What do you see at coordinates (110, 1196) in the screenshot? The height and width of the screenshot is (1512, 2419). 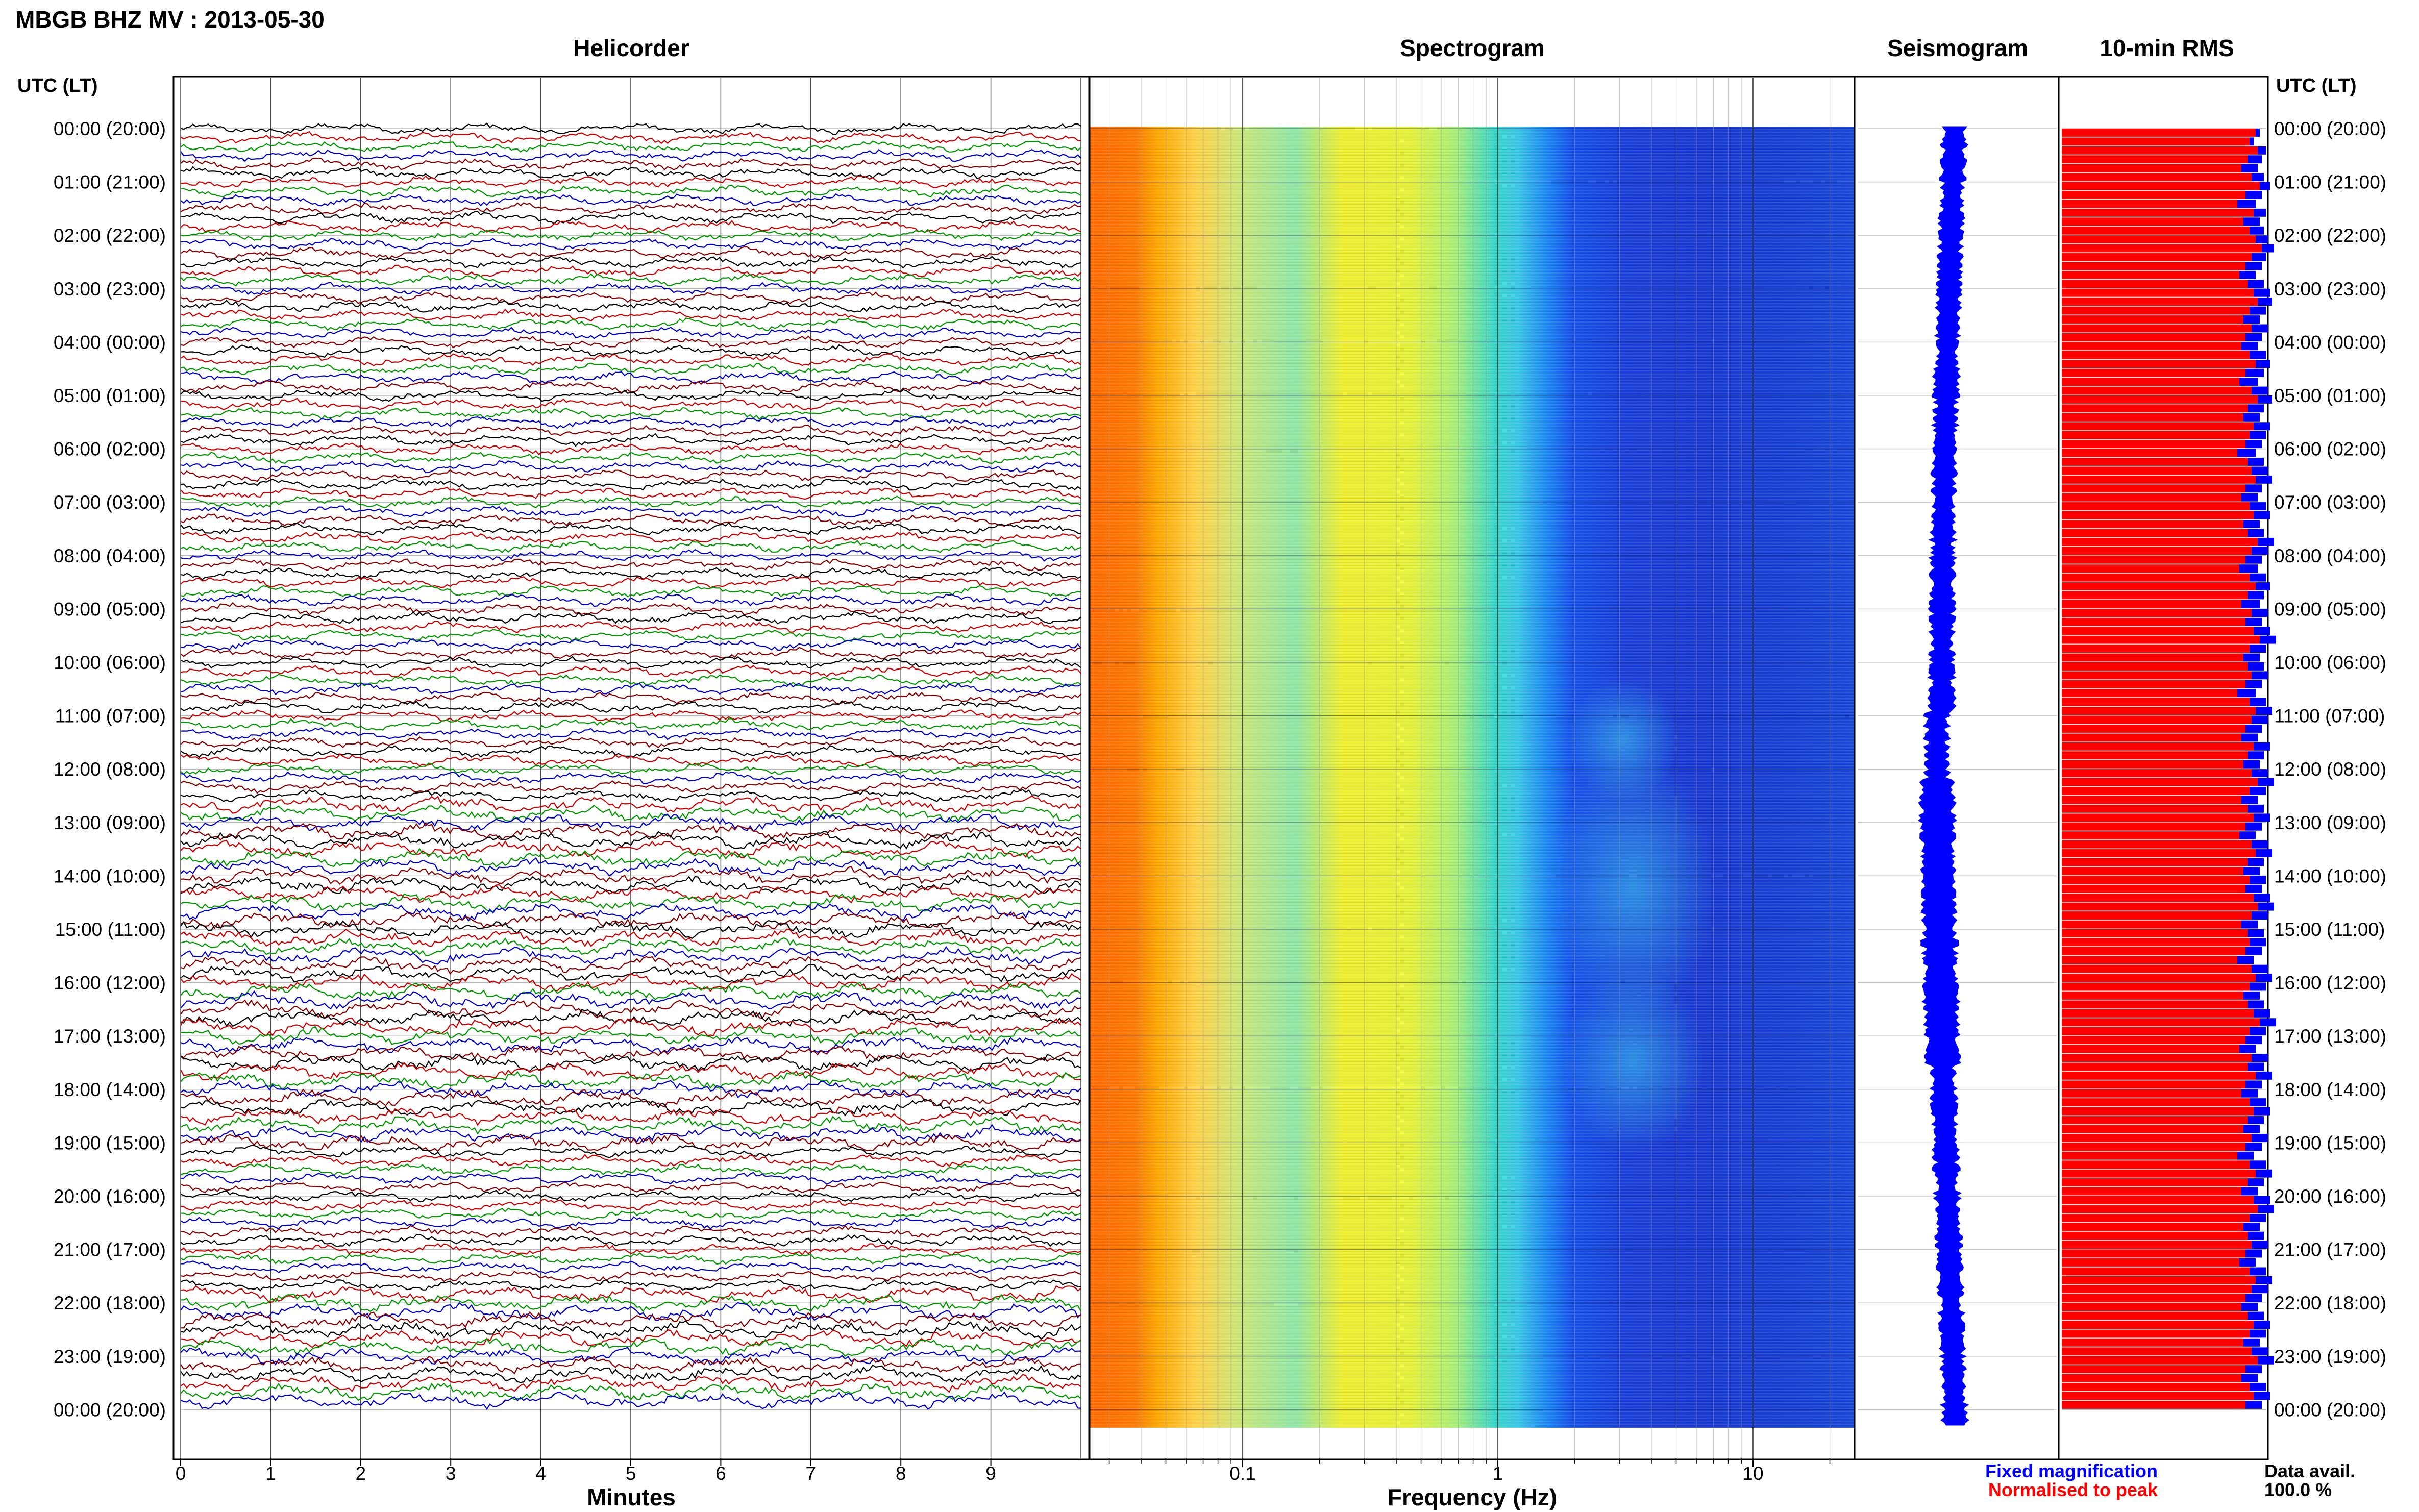 I see `time-label-left: 20:00 (16:00)` at bounding box center [110, 1196].